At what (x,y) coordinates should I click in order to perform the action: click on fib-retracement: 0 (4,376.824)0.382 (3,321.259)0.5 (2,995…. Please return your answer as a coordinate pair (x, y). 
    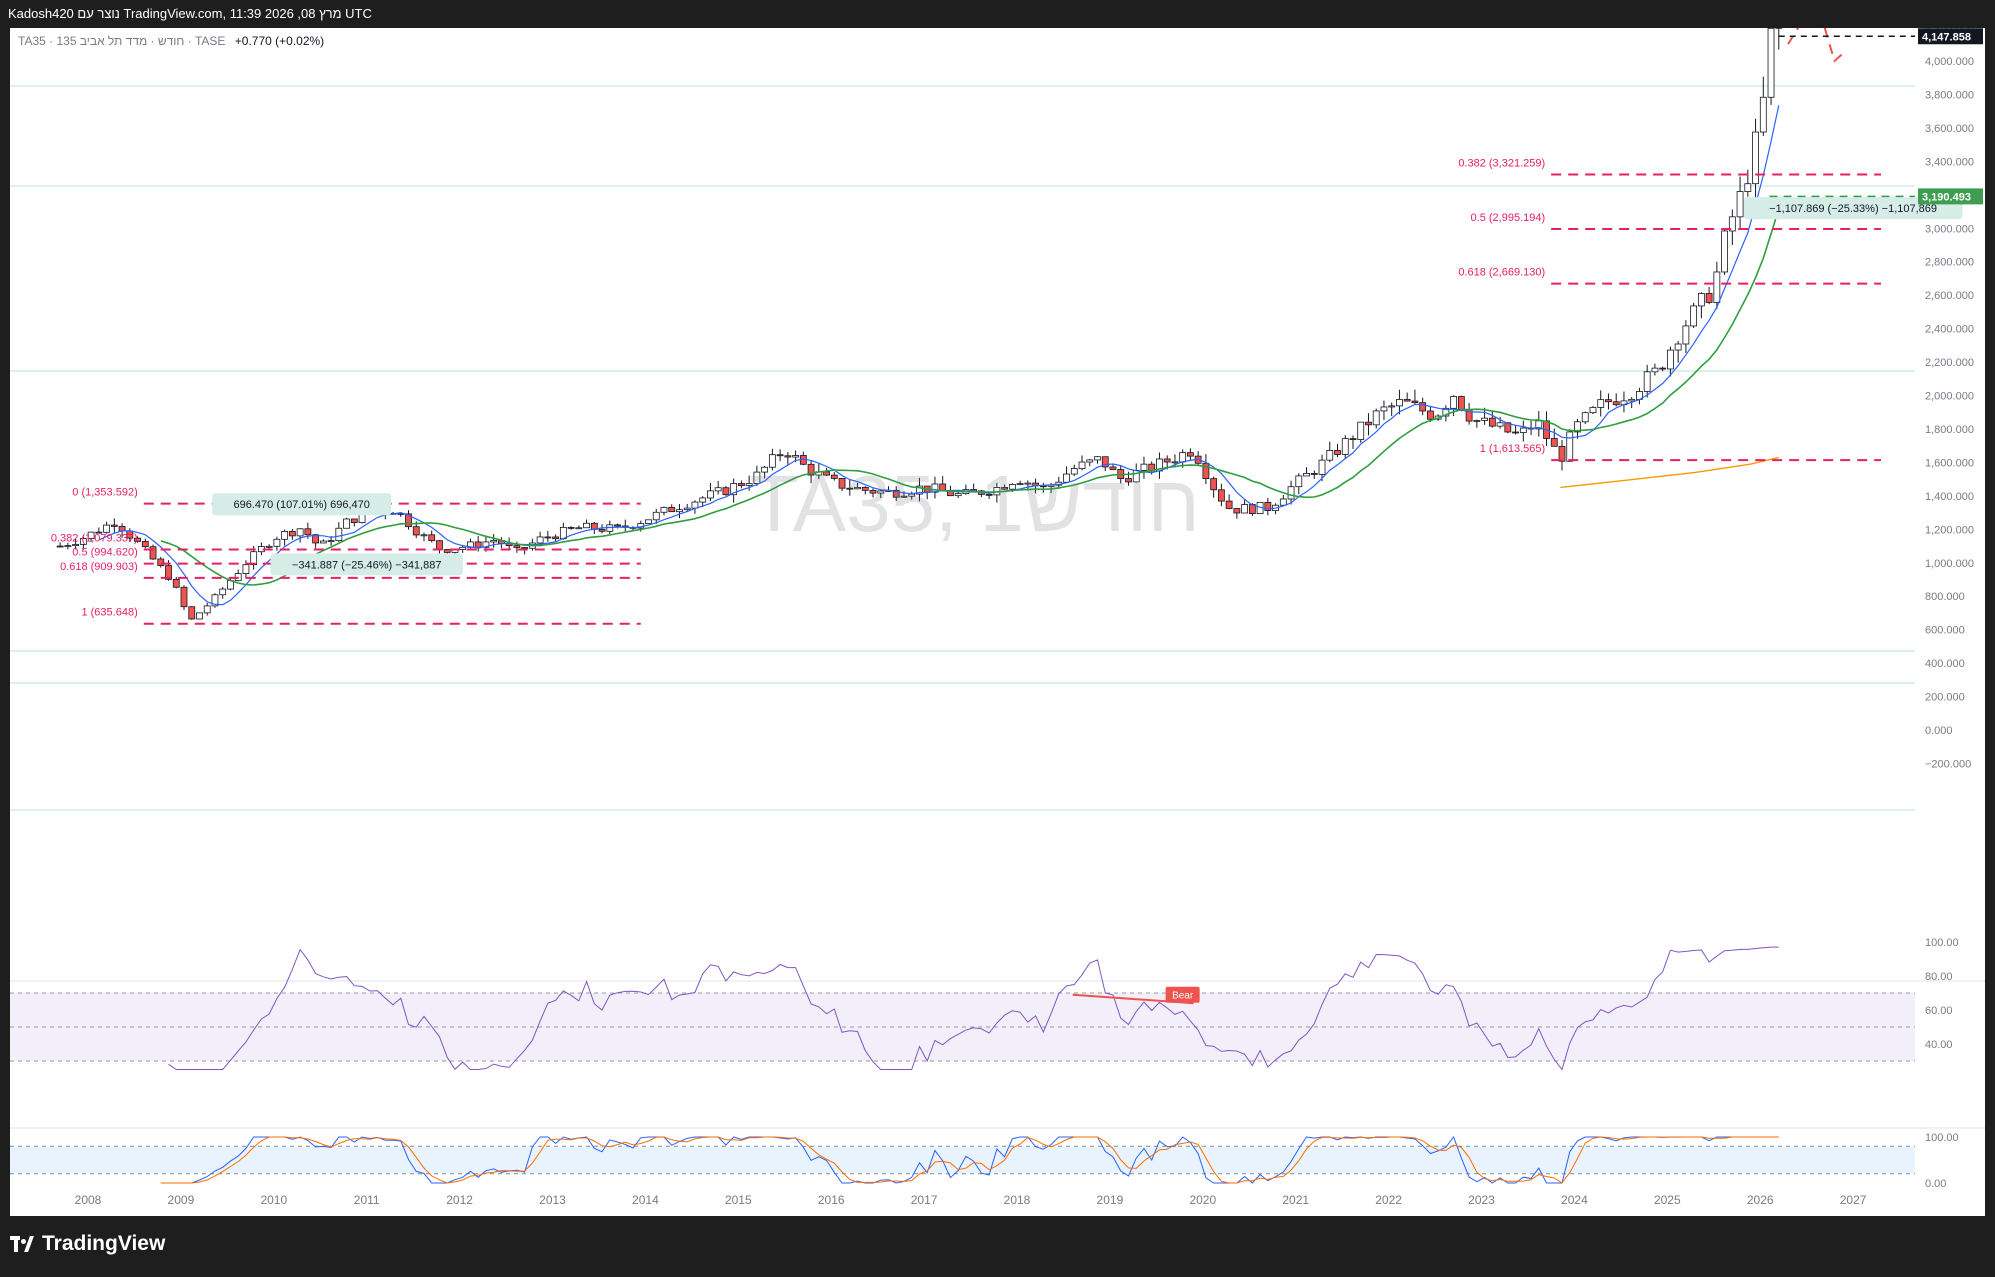
    Looking at the image, I should click on (1669, 310).